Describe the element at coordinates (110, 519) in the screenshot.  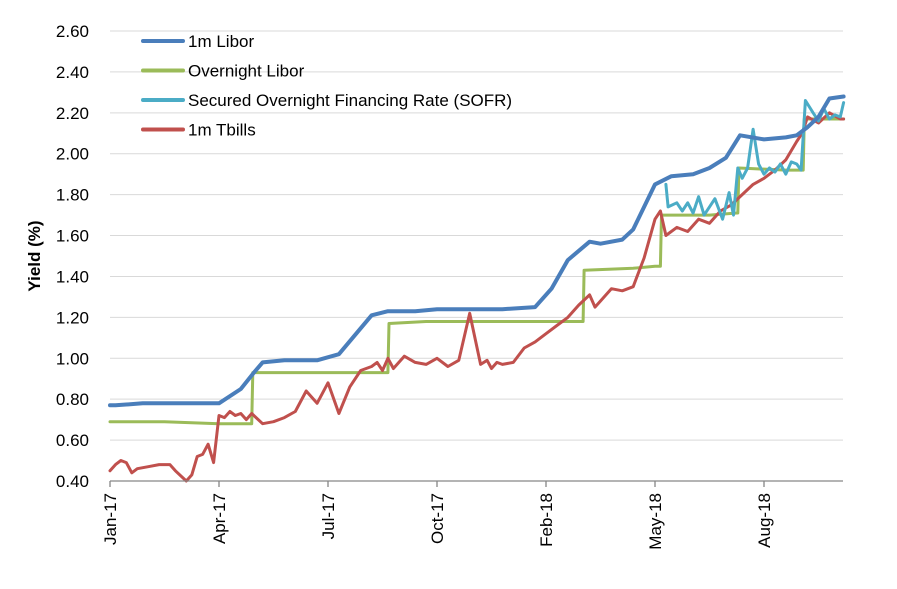
I see `x-tick-label: Jan-17` at that location.